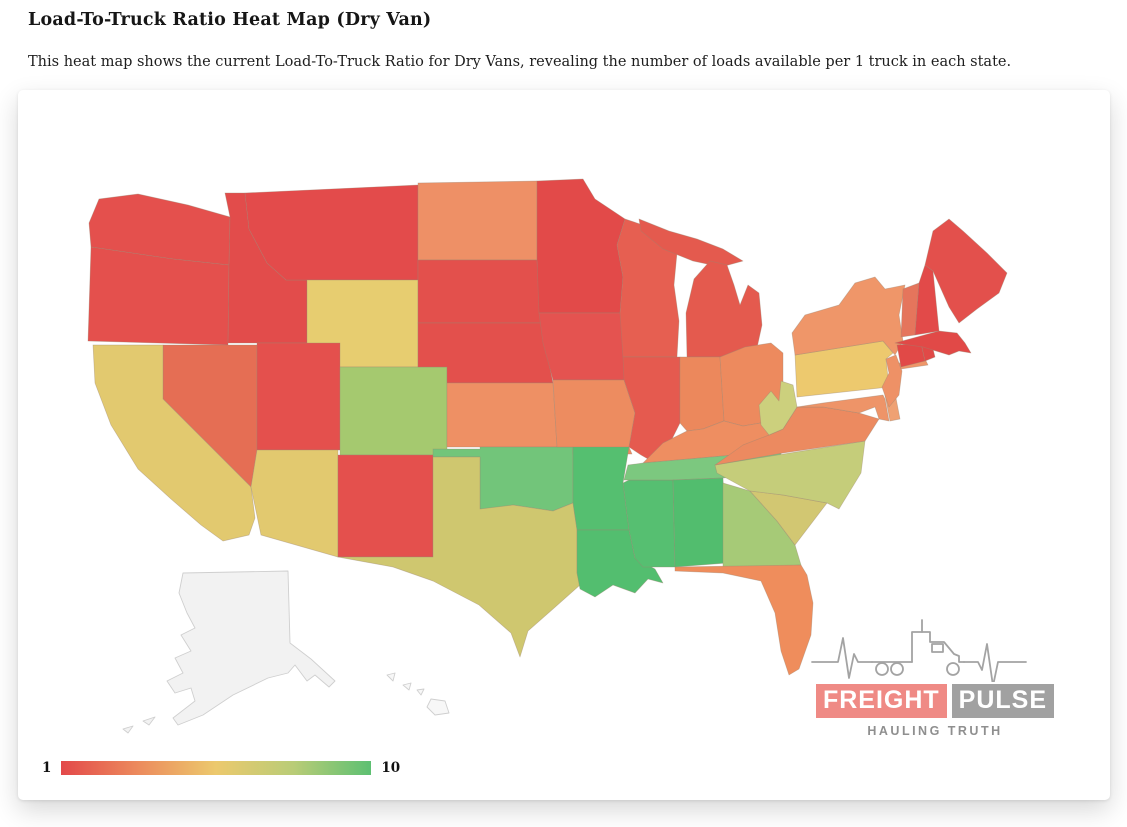 This screenshot has width=1127, height=827. Describe the element at coordinates (935, 731) in the screenshot. I see `logo-tagline: HAULING TRUTH` at that location.